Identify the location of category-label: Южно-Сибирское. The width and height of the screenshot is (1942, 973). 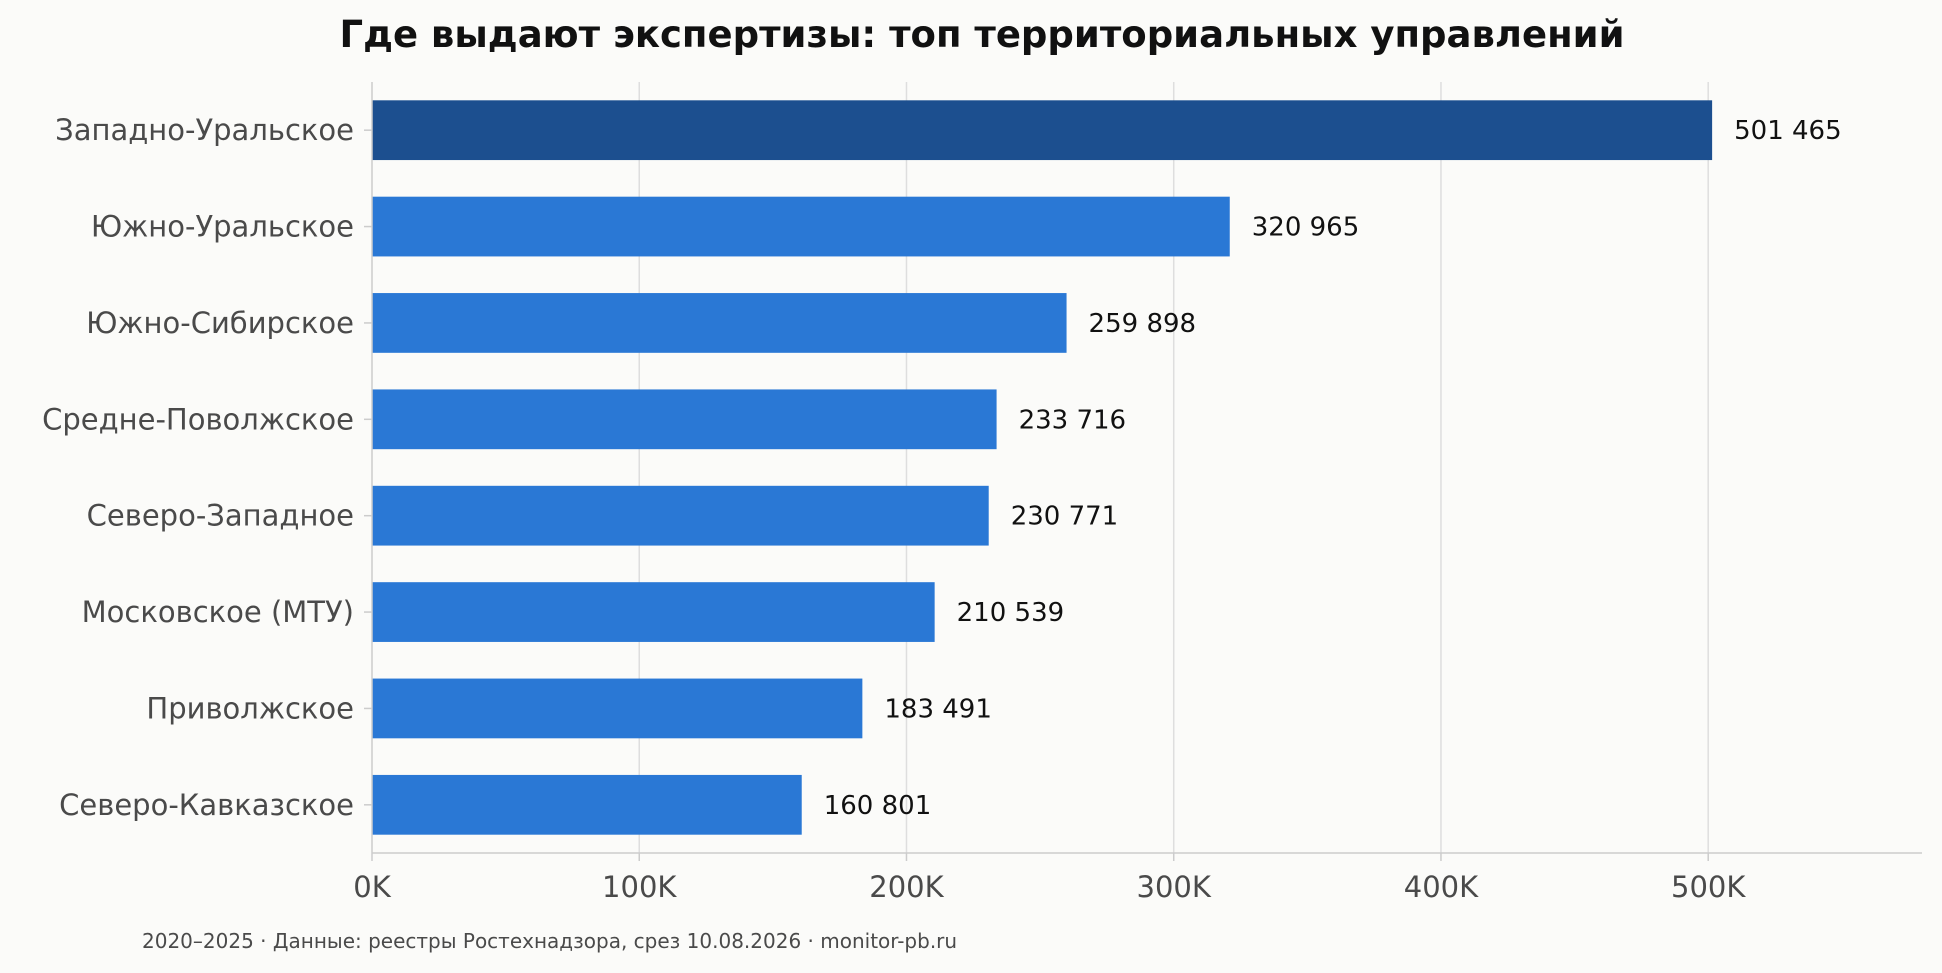
(220, 323).